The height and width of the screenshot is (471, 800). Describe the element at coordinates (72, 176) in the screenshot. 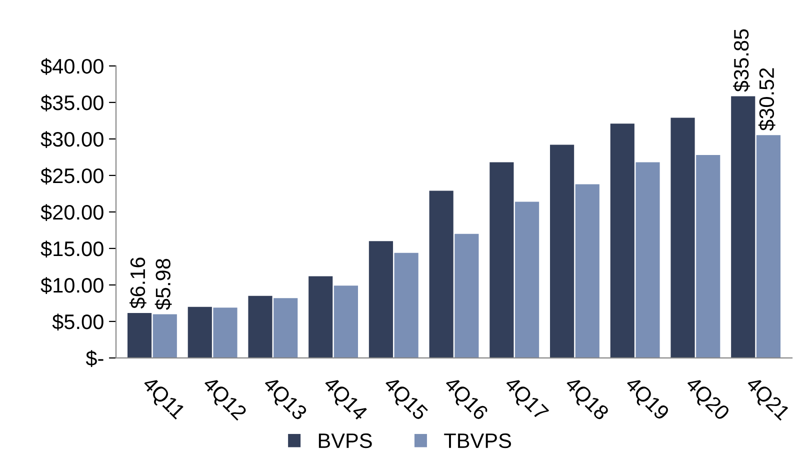

I see `y-tick-label: $25.00` at that location.